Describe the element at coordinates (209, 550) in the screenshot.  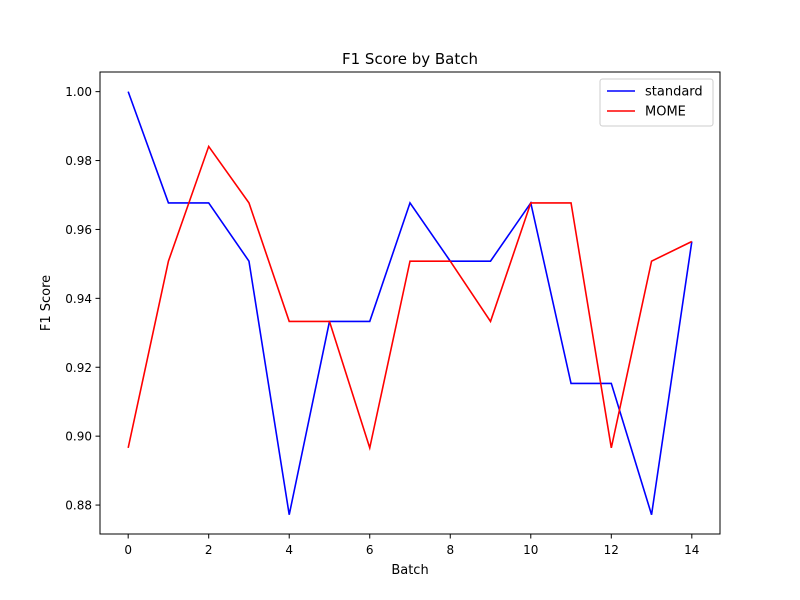
I see `x-tick-label: 2` at that location.